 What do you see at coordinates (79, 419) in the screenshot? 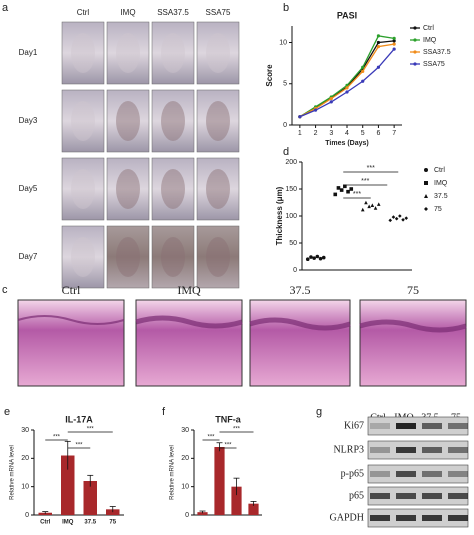
I see `chart-title: IL-17A` at bounding box center [79, 419].